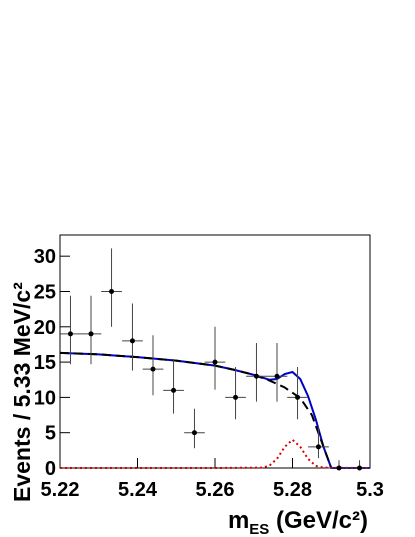 The image size is (415, 537). Describe the element at coordinates (45, 398) in the screenshot. I see `y-tick-label: 10` at that location.